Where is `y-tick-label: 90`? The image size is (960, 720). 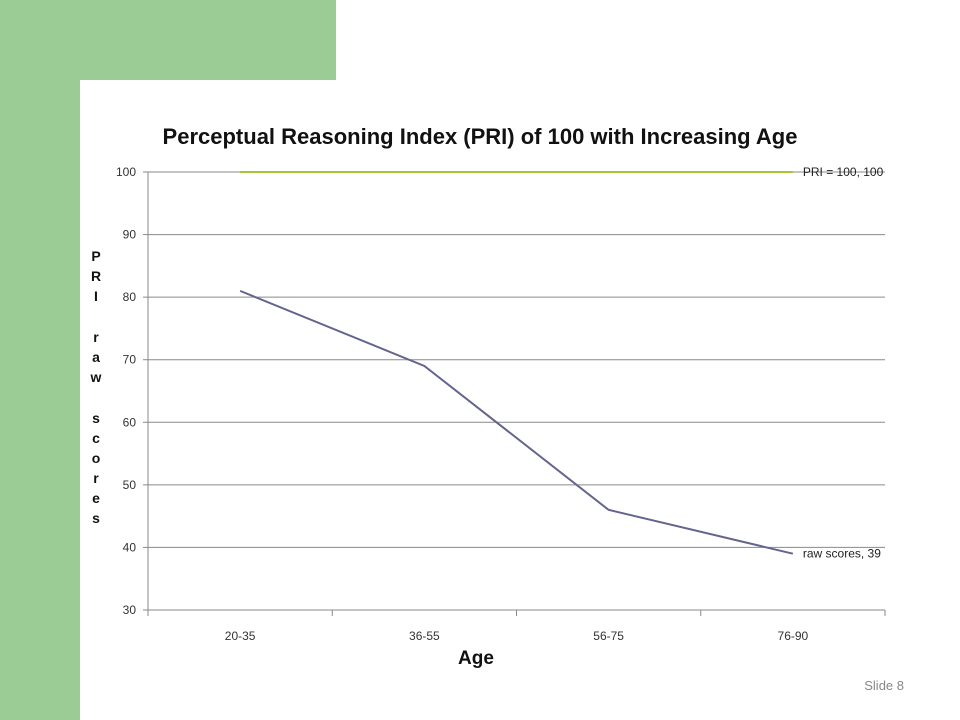 y-tick-label: 90 is located at coordinates (130, 235).